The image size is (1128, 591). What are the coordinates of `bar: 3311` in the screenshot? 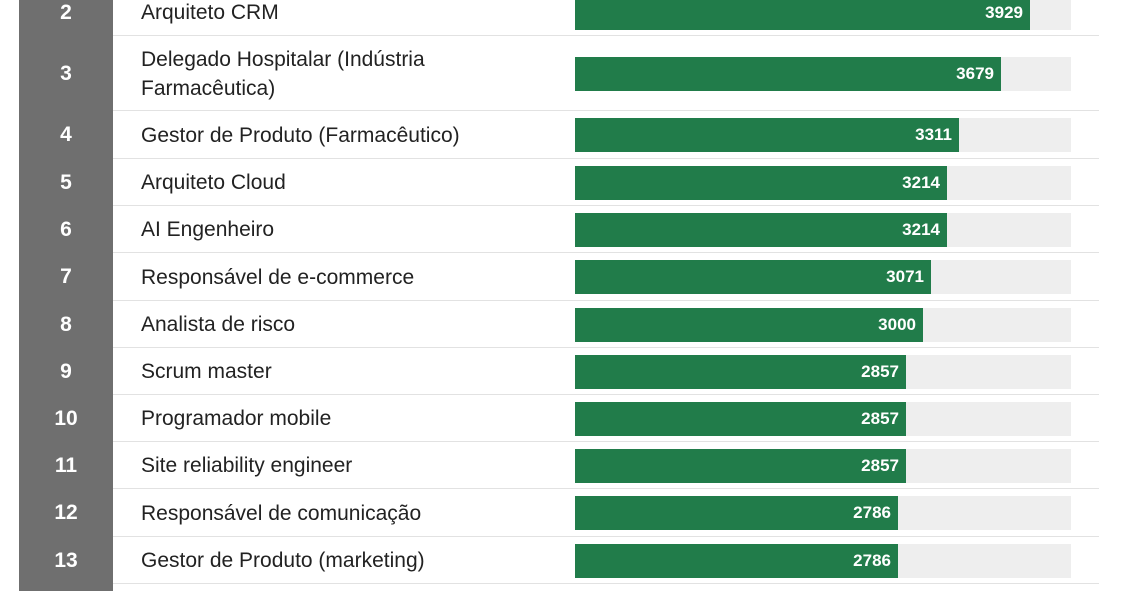 It's located at (767, 135).